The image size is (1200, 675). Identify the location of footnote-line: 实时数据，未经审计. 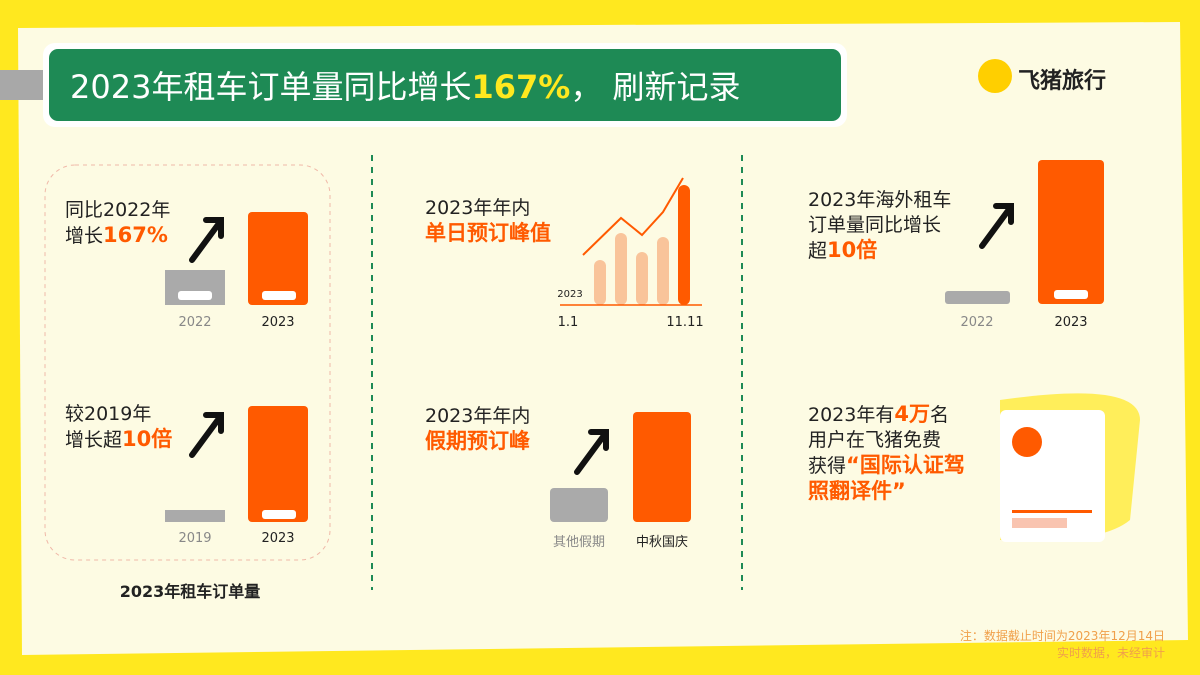
(1110, 653).